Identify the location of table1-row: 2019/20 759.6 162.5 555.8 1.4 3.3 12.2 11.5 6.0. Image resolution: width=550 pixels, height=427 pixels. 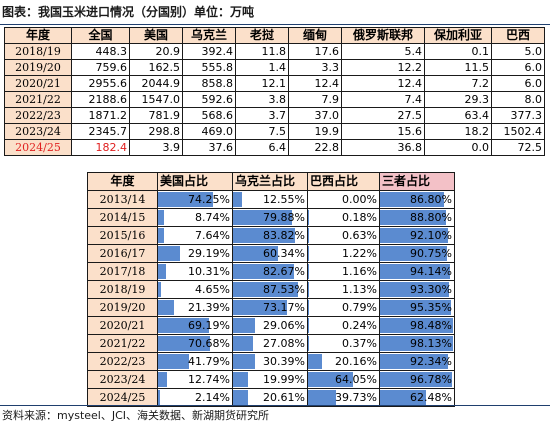
(274, 67).